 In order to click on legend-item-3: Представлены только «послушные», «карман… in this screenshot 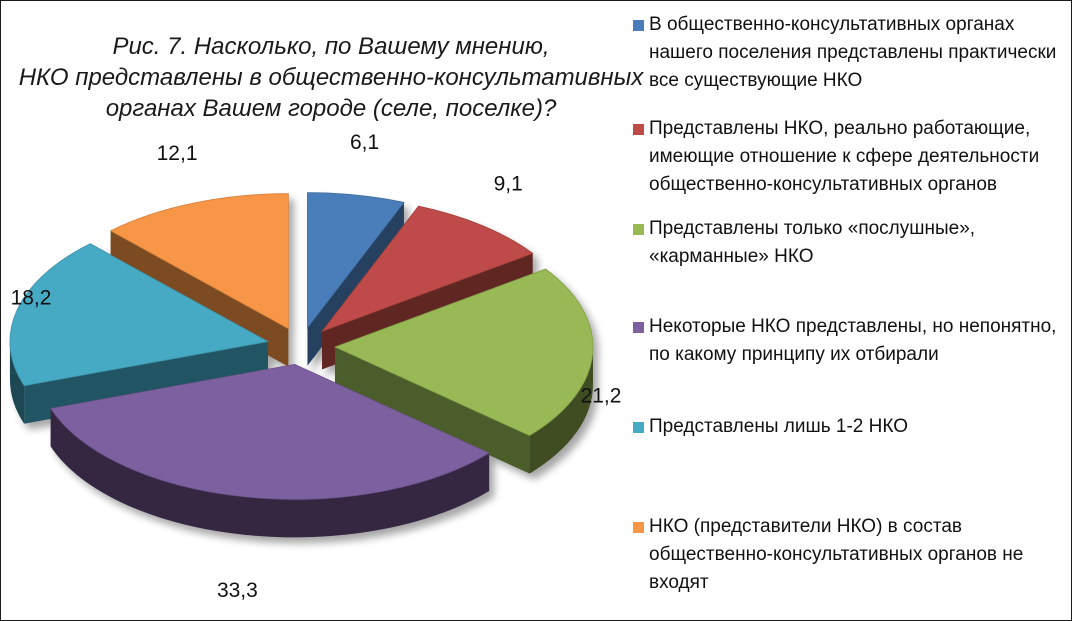, I will do `click(846, 243)`.